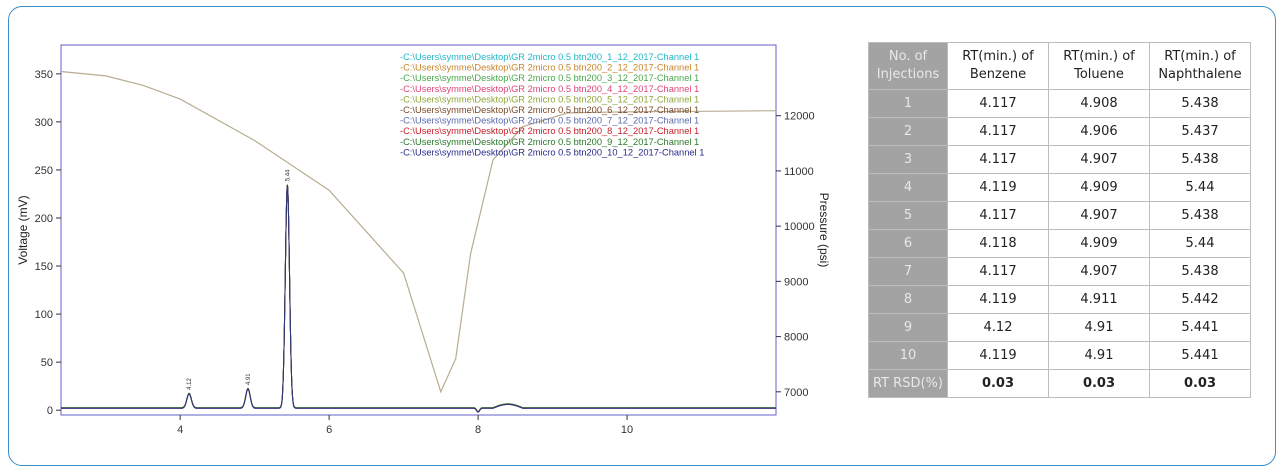  Describe the element at coordinates (1059, 159) in the screenshot. I see `table-row: 3 4.117 4.907 5.438` at that location.